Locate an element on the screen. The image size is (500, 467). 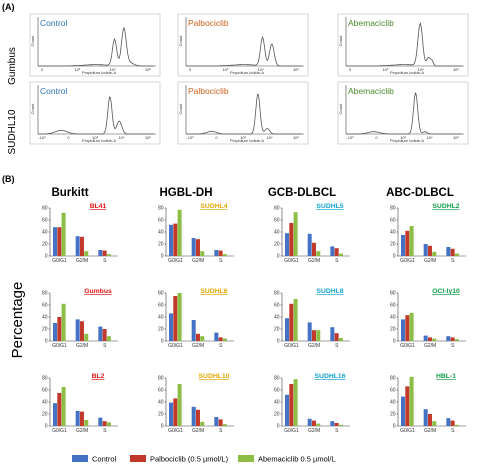
legend-item-control: Control is located at coordinates (94, 459).